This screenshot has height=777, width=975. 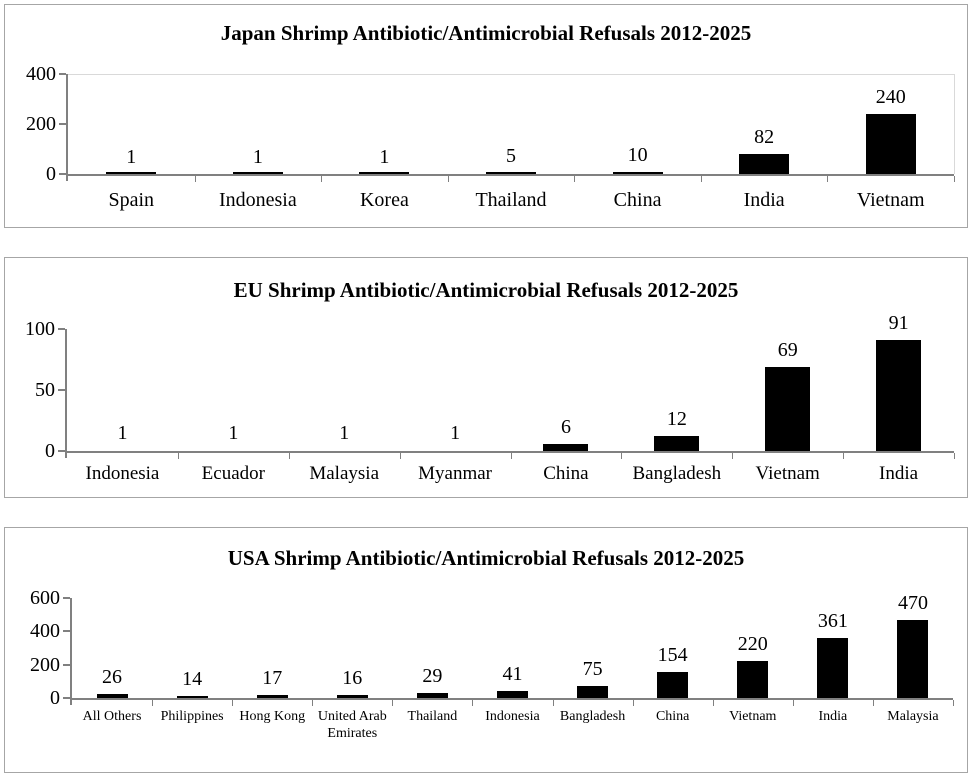 I want to click on bar-value-label: 12, so click(x=676, y=419).